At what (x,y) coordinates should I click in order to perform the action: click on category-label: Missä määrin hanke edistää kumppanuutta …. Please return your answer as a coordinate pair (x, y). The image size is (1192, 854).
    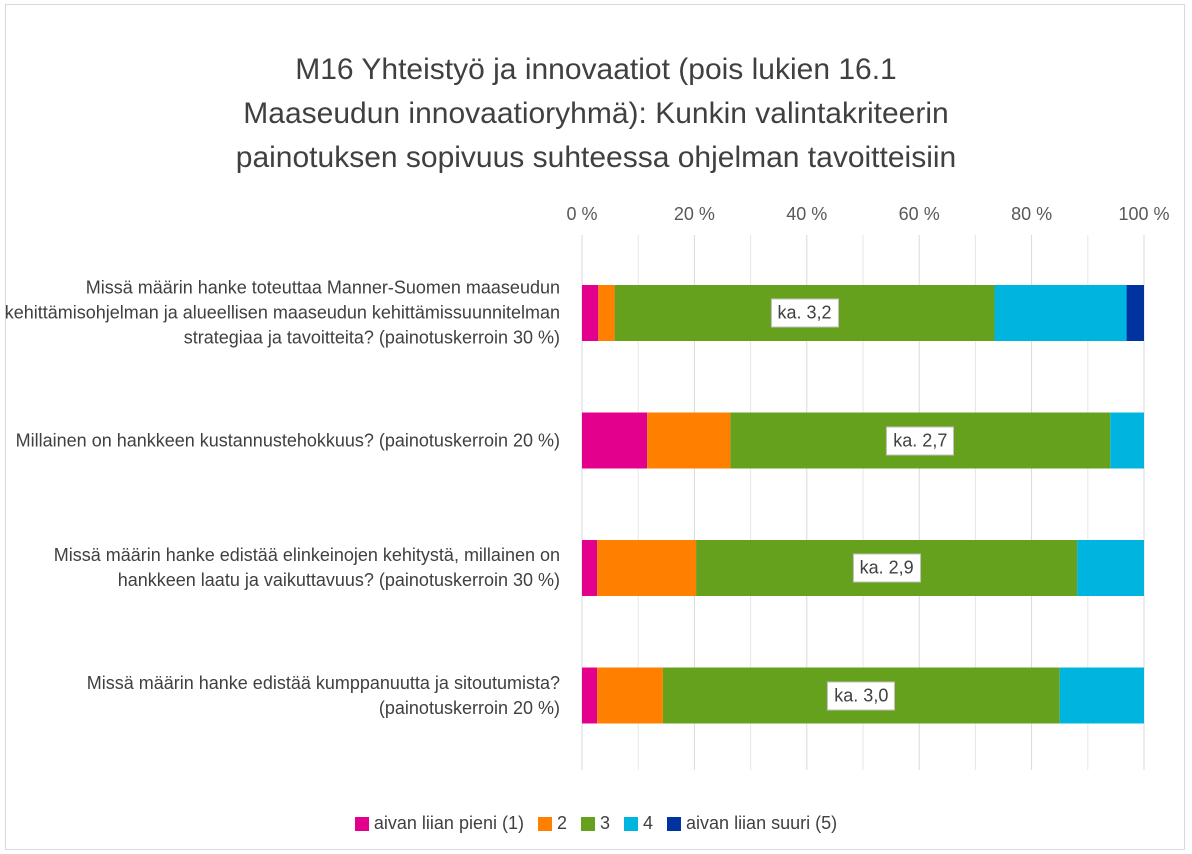
    Looking at the image, I should click on (323, 695).